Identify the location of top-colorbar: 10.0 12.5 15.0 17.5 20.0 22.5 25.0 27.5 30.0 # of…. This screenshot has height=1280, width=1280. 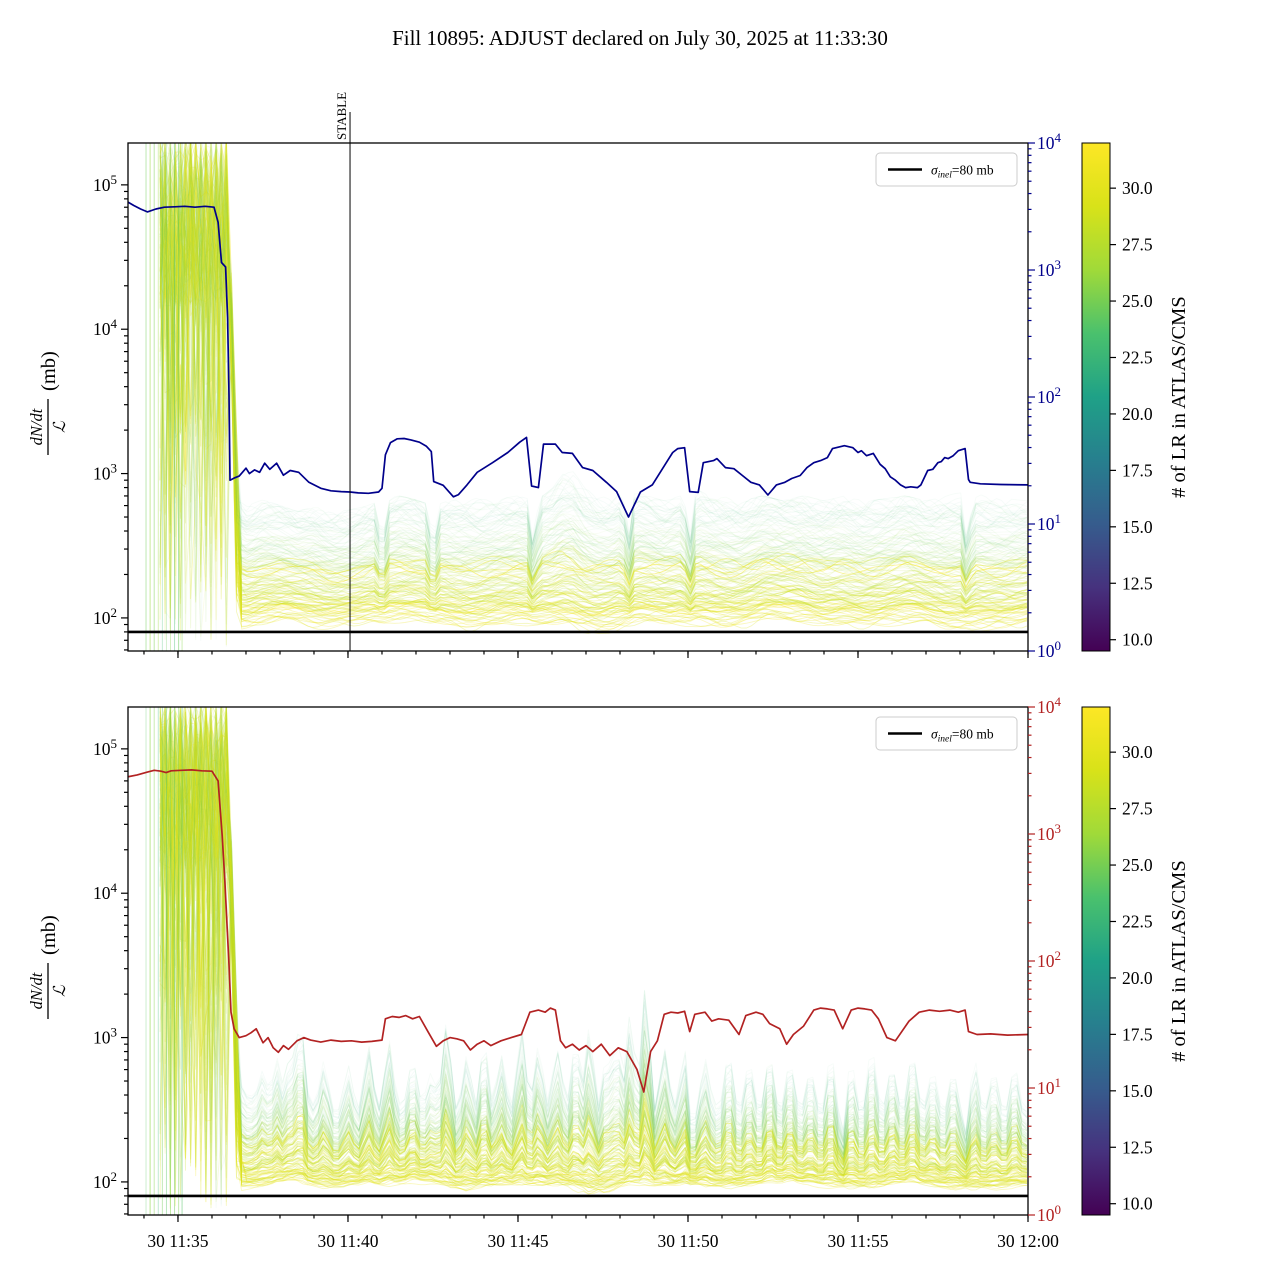
(1135, 397).